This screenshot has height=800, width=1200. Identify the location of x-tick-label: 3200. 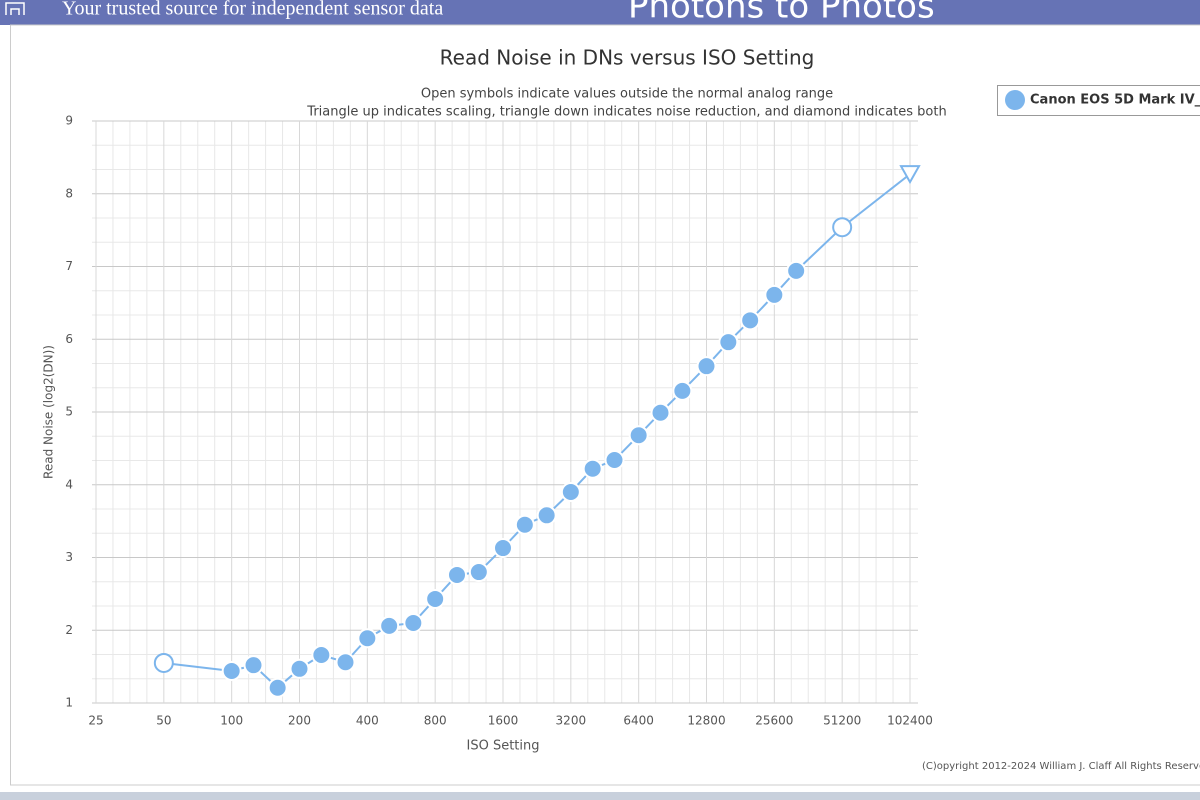
(571, 721).